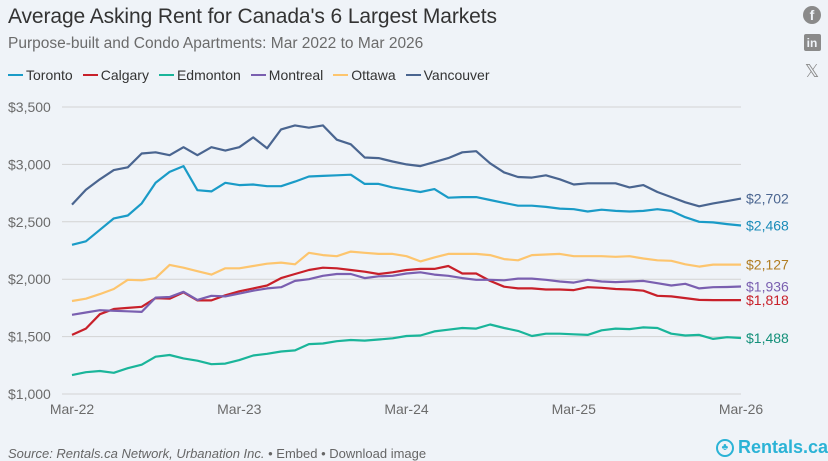 The height and width of the screenshot is (461, 828). I want to click on legend-item-calgary: Calgary, so click(115, 75).